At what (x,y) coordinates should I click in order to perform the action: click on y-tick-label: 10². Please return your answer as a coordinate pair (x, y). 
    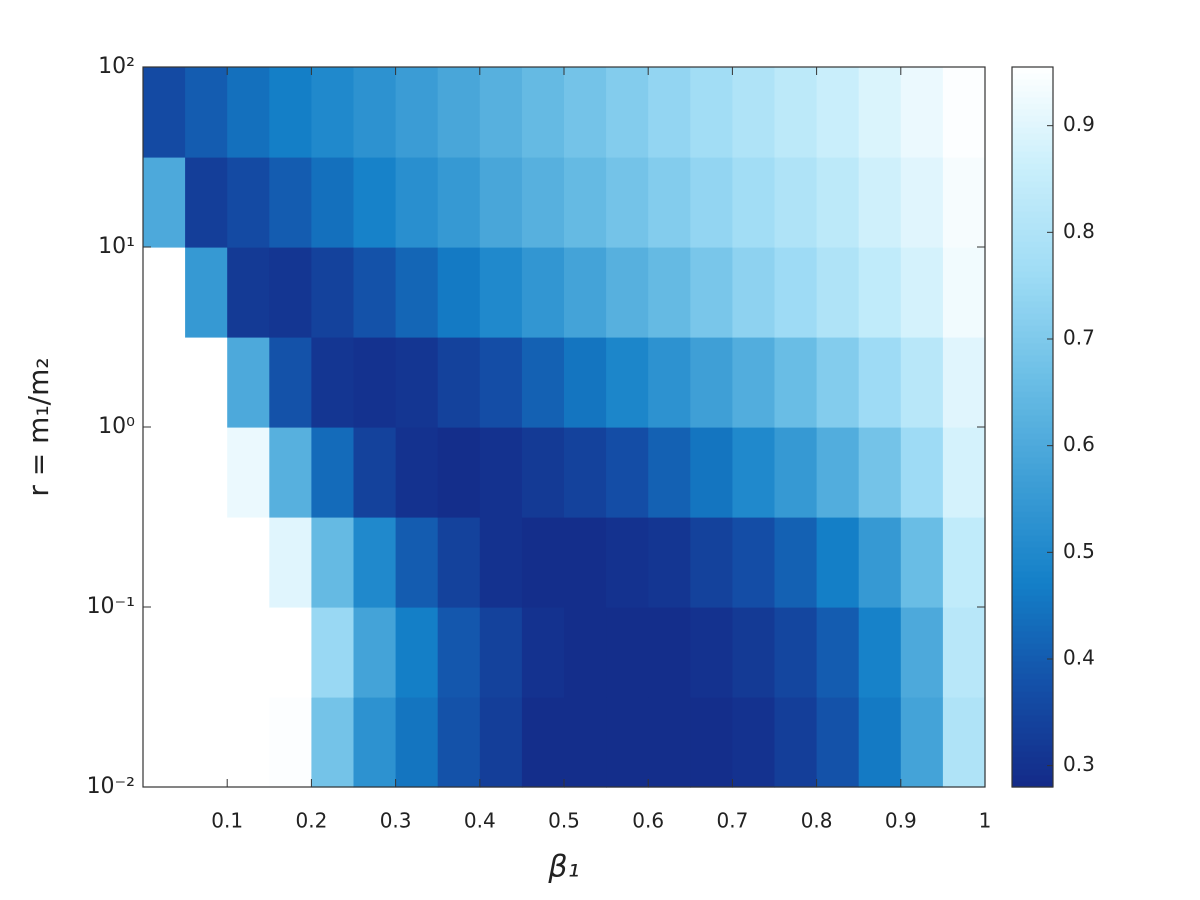
    Looking at the image, I should click on (116, 66).